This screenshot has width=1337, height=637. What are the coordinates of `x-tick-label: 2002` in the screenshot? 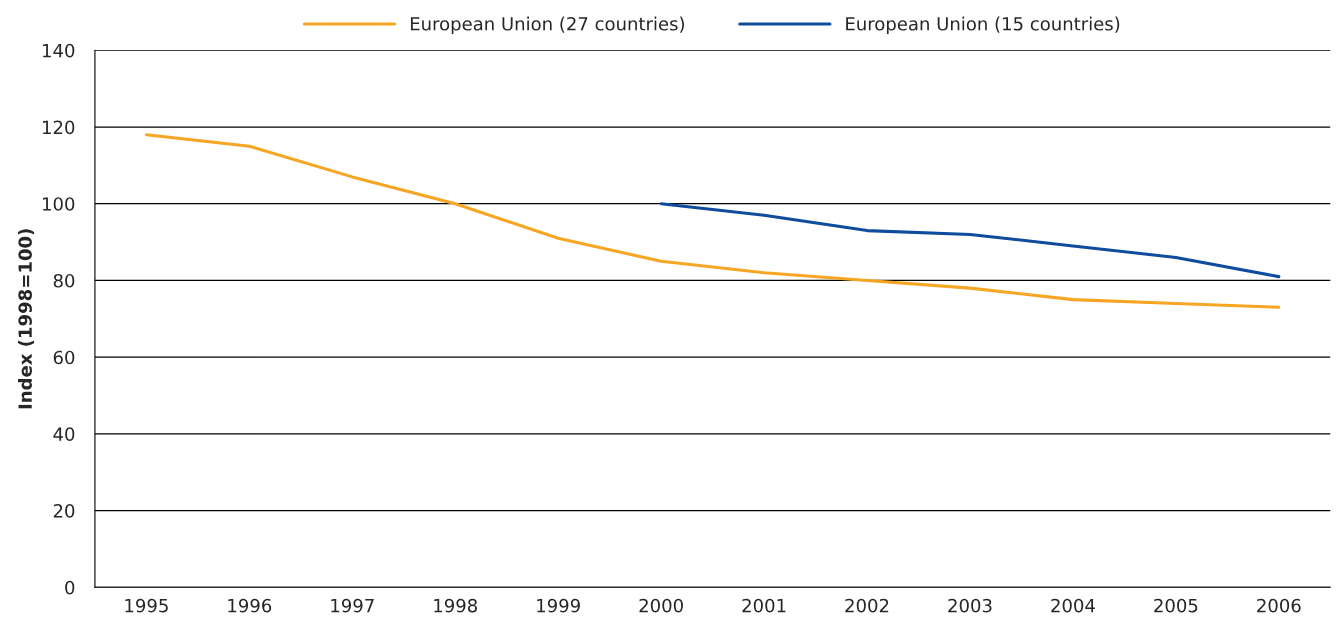 It's located at (867, 605).